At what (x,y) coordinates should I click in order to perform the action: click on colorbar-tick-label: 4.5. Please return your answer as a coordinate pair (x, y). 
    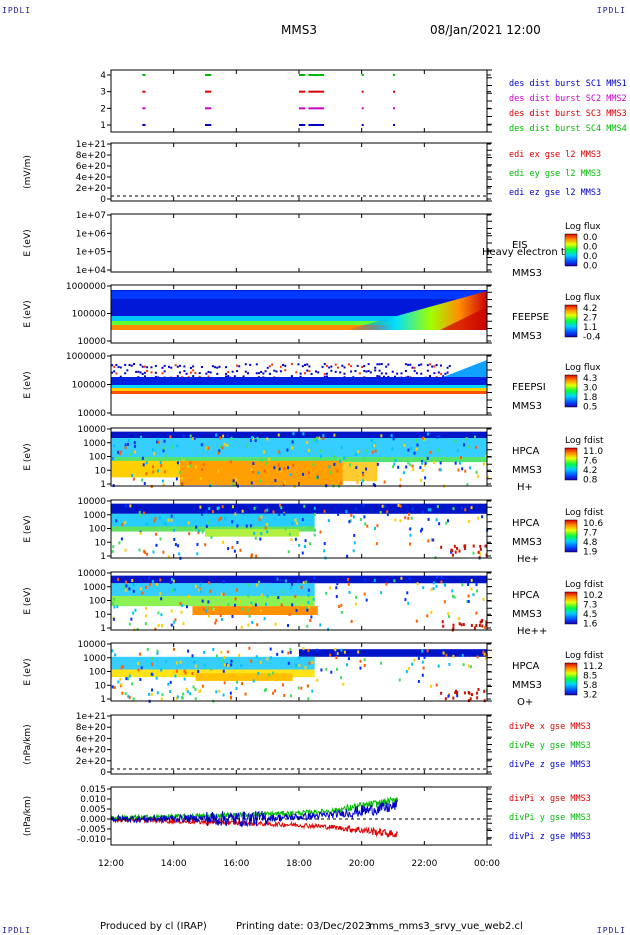
    Looking at the image, I should click on (590, 615).